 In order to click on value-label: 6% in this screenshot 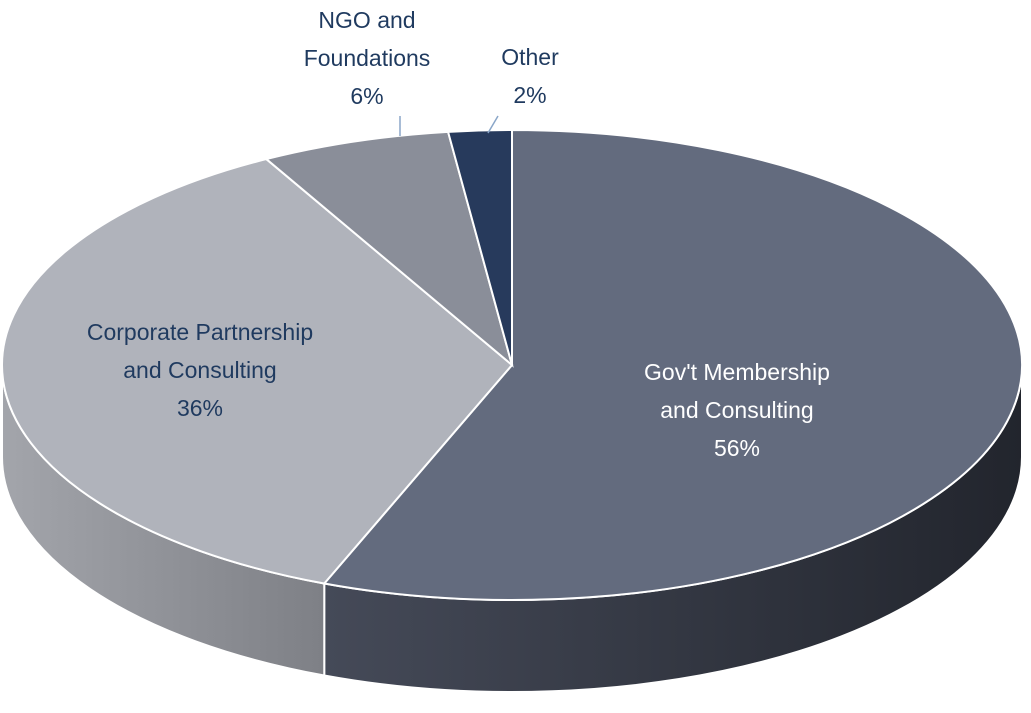, I will do `click(367, 96)`.